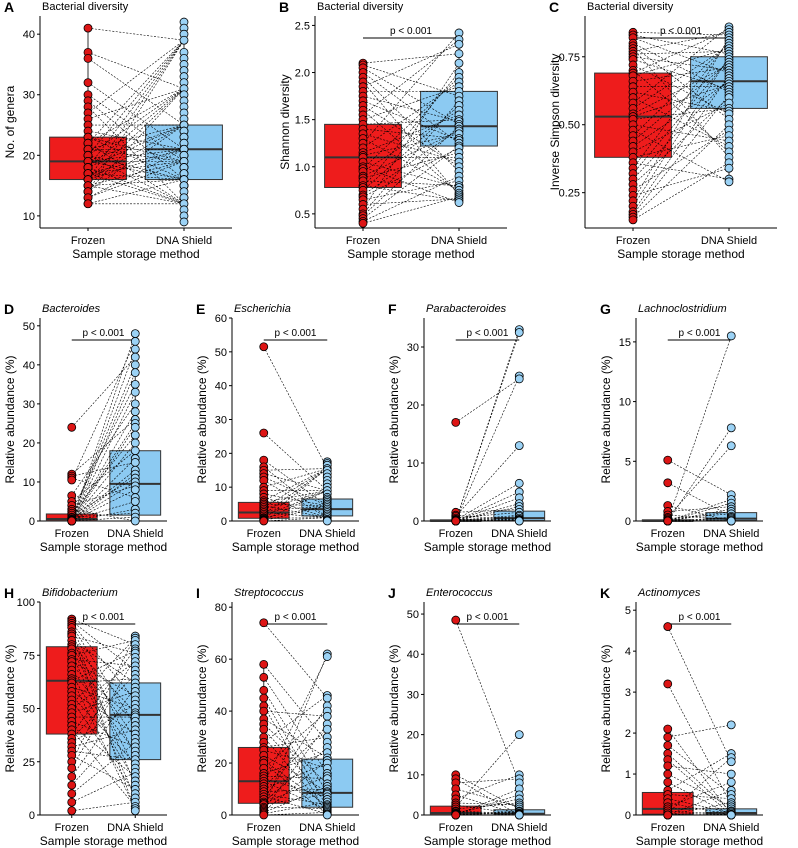  Describe the element at coordinates (296, 333) in the screenshot. I see `p-value-label: p < 0.001` at that location.